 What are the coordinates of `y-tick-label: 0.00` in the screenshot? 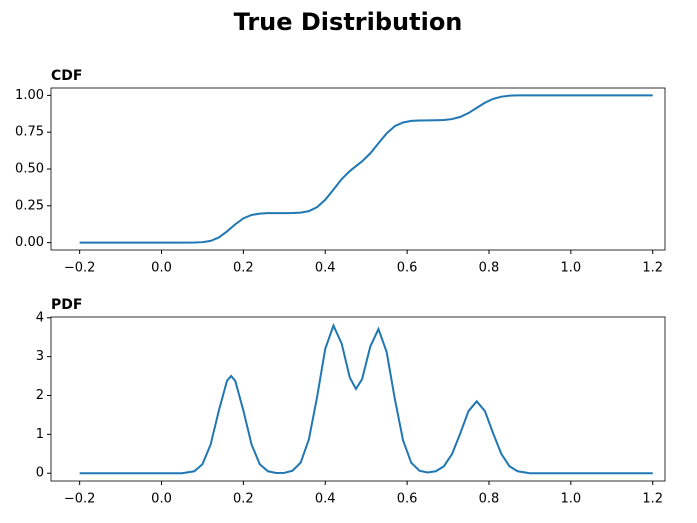 It's located at (29, 242).